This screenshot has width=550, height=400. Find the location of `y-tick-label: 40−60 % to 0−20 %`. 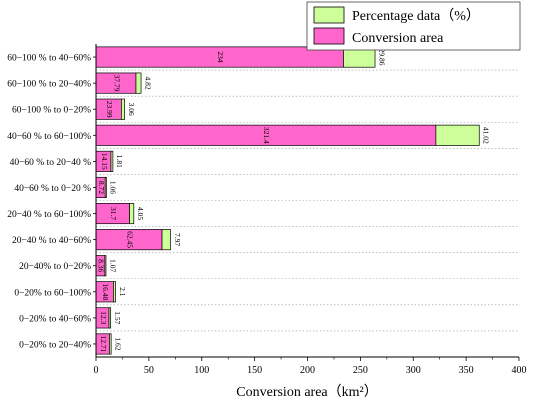

y-tick-label: 40−60 % to 0−20 % is located at coordinates (52, 189).